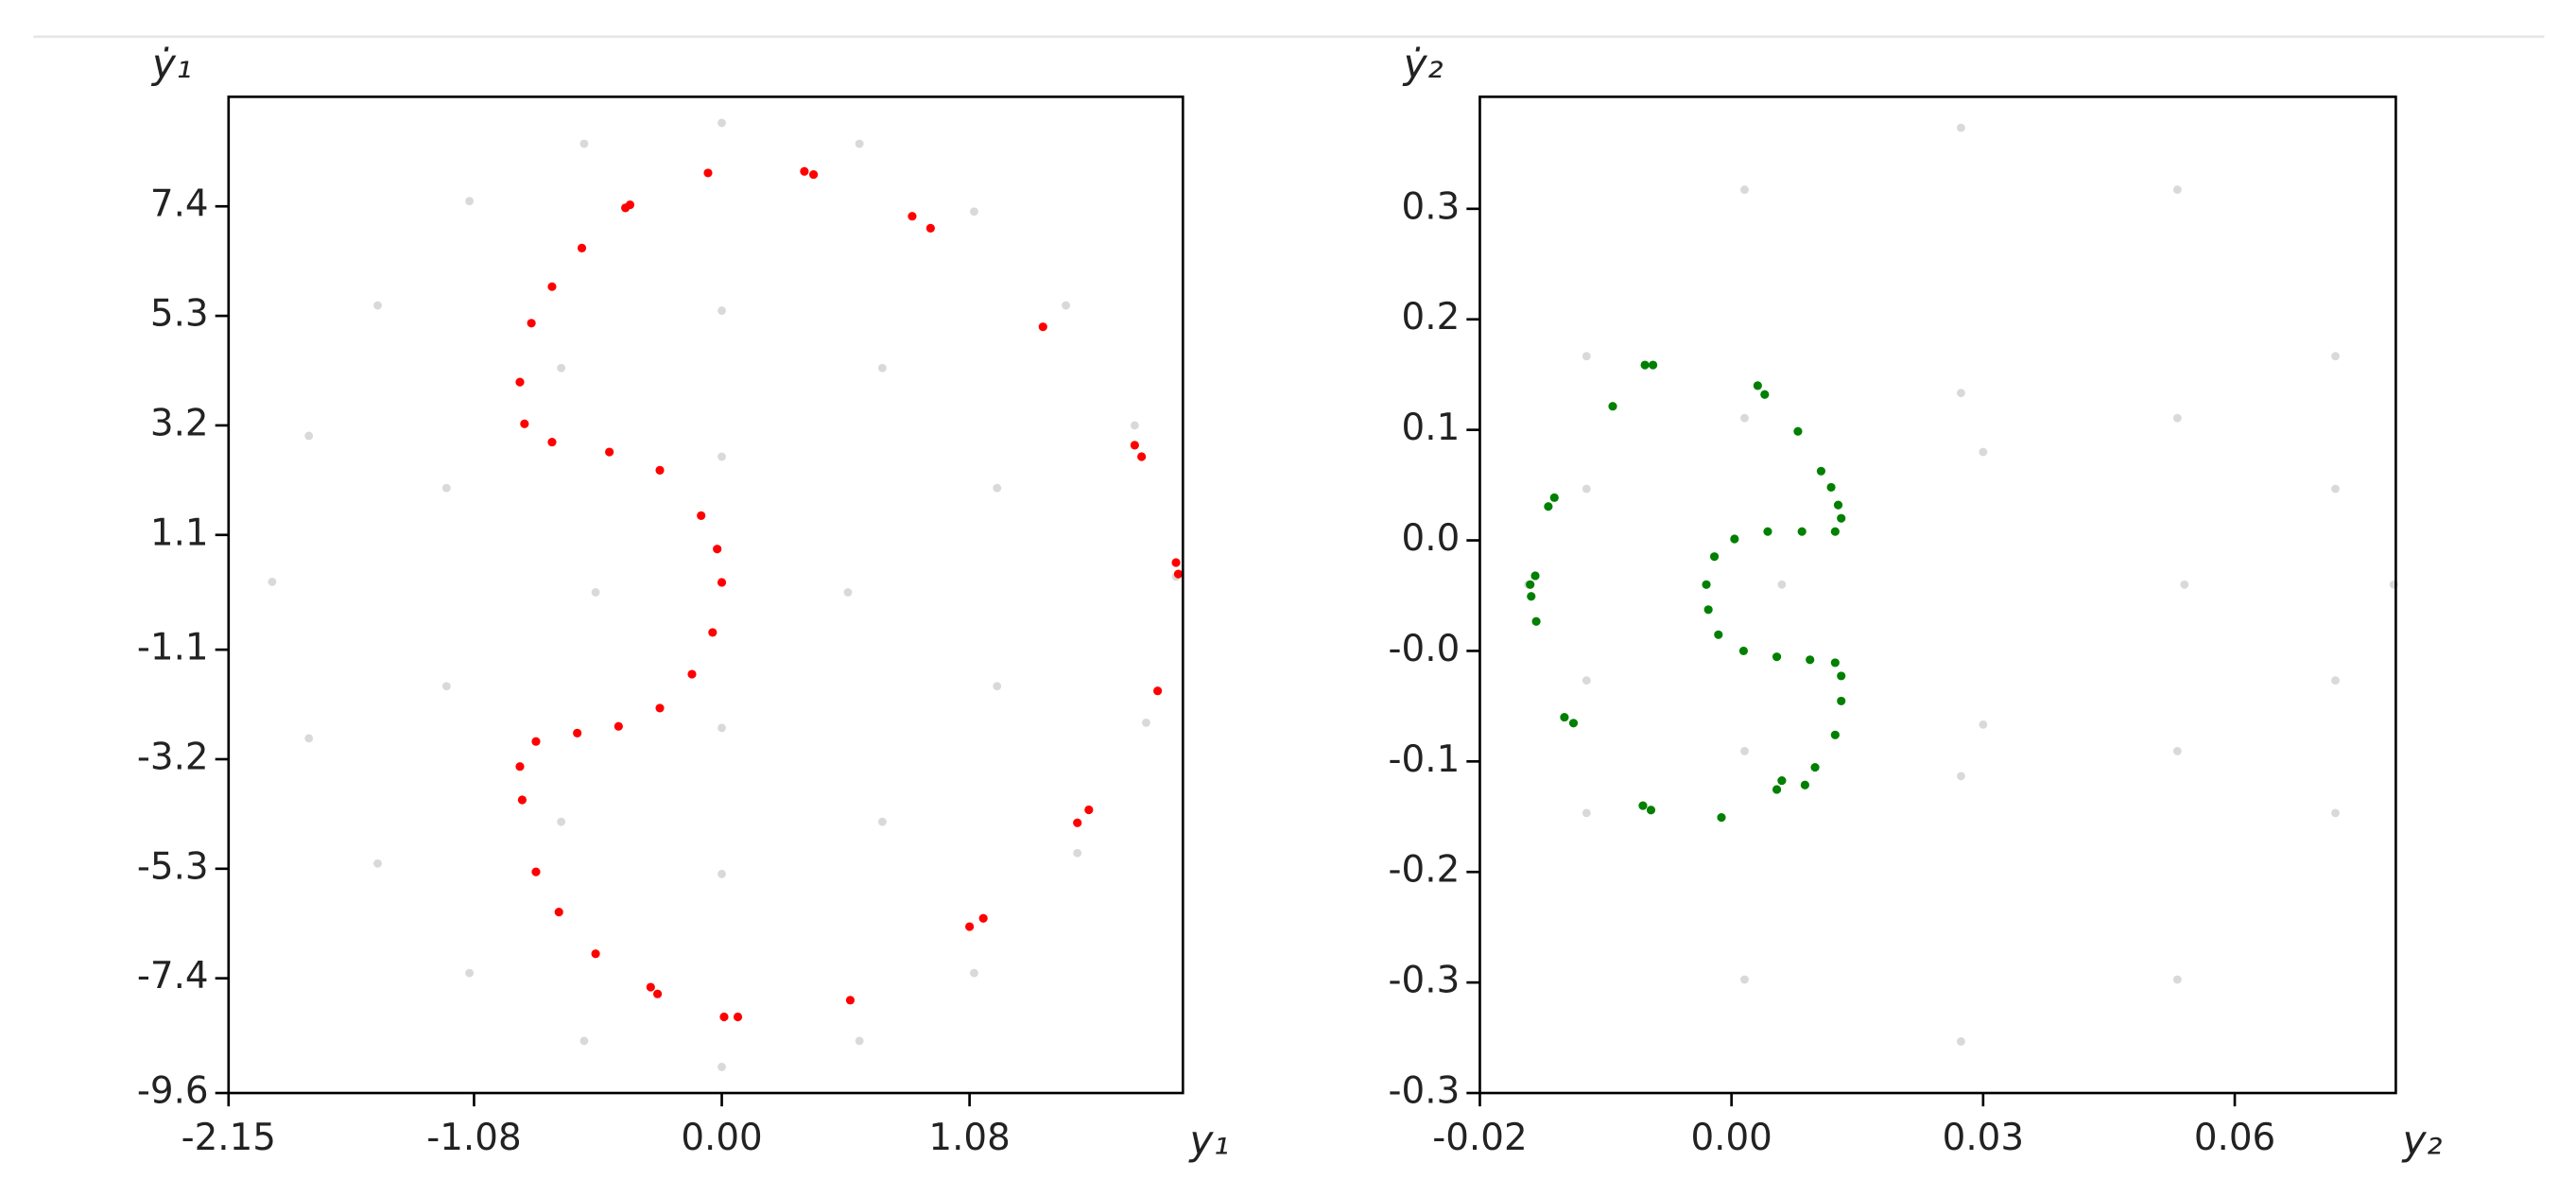 The height and width of the screenshot is (1197, 2576). Describe the element at coordinates (2421, 1140) in the screenshot. I see `x-axis-label: y₂` at that location.